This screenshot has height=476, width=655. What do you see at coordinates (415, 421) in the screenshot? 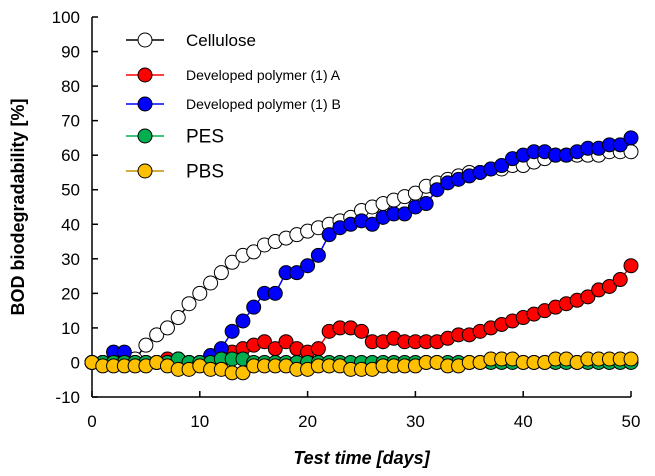
I see `x-tick-label: 30` at bounding box center [415, 421].